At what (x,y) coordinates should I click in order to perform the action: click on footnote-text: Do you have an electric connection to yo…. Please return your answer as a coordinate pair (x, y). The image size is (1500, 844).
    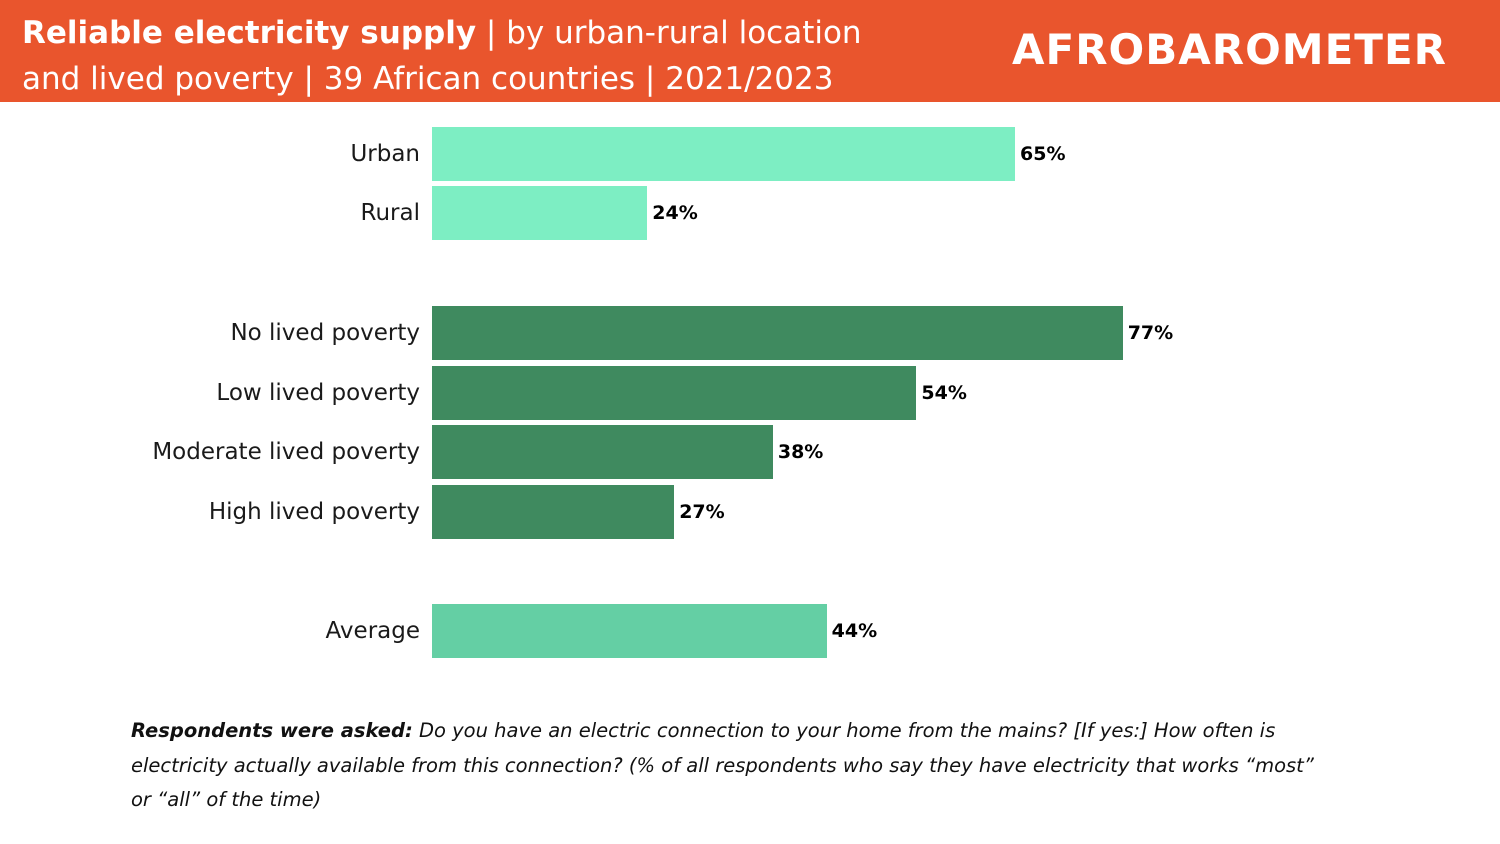
    Looking at the image, I should click on (722, 765).